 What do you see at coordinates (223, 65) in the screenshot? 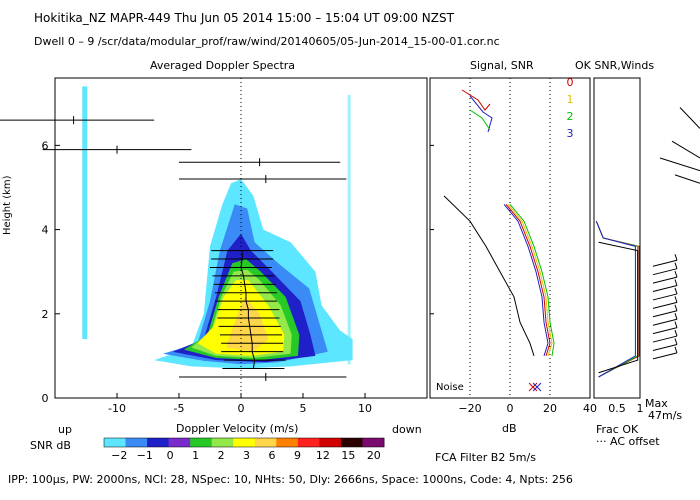
I see `spectra-title: Averaged Doppler Spectra` at bounding box center [223, 65].